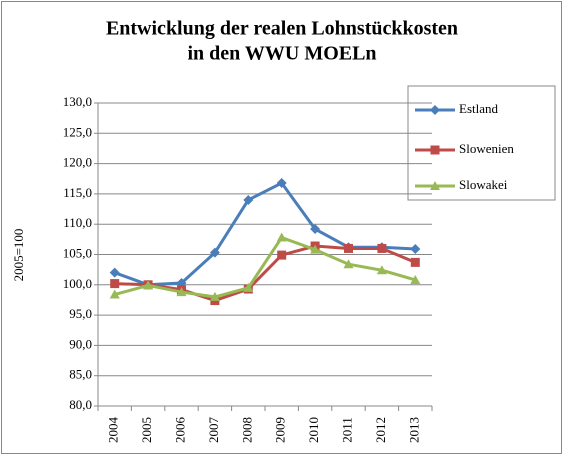  What do you see at coordinates (80, 374) in the screenshot?
I see `y-tick-label: 85,0` at bounding box center [80, 374].